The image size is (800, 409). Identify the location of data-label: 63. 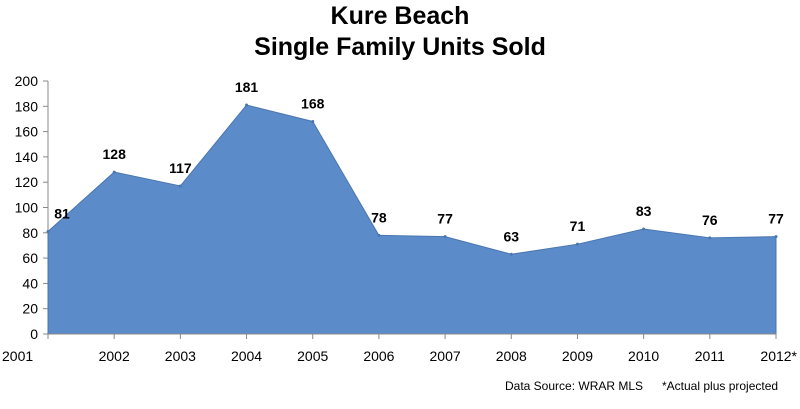
(511, 236).